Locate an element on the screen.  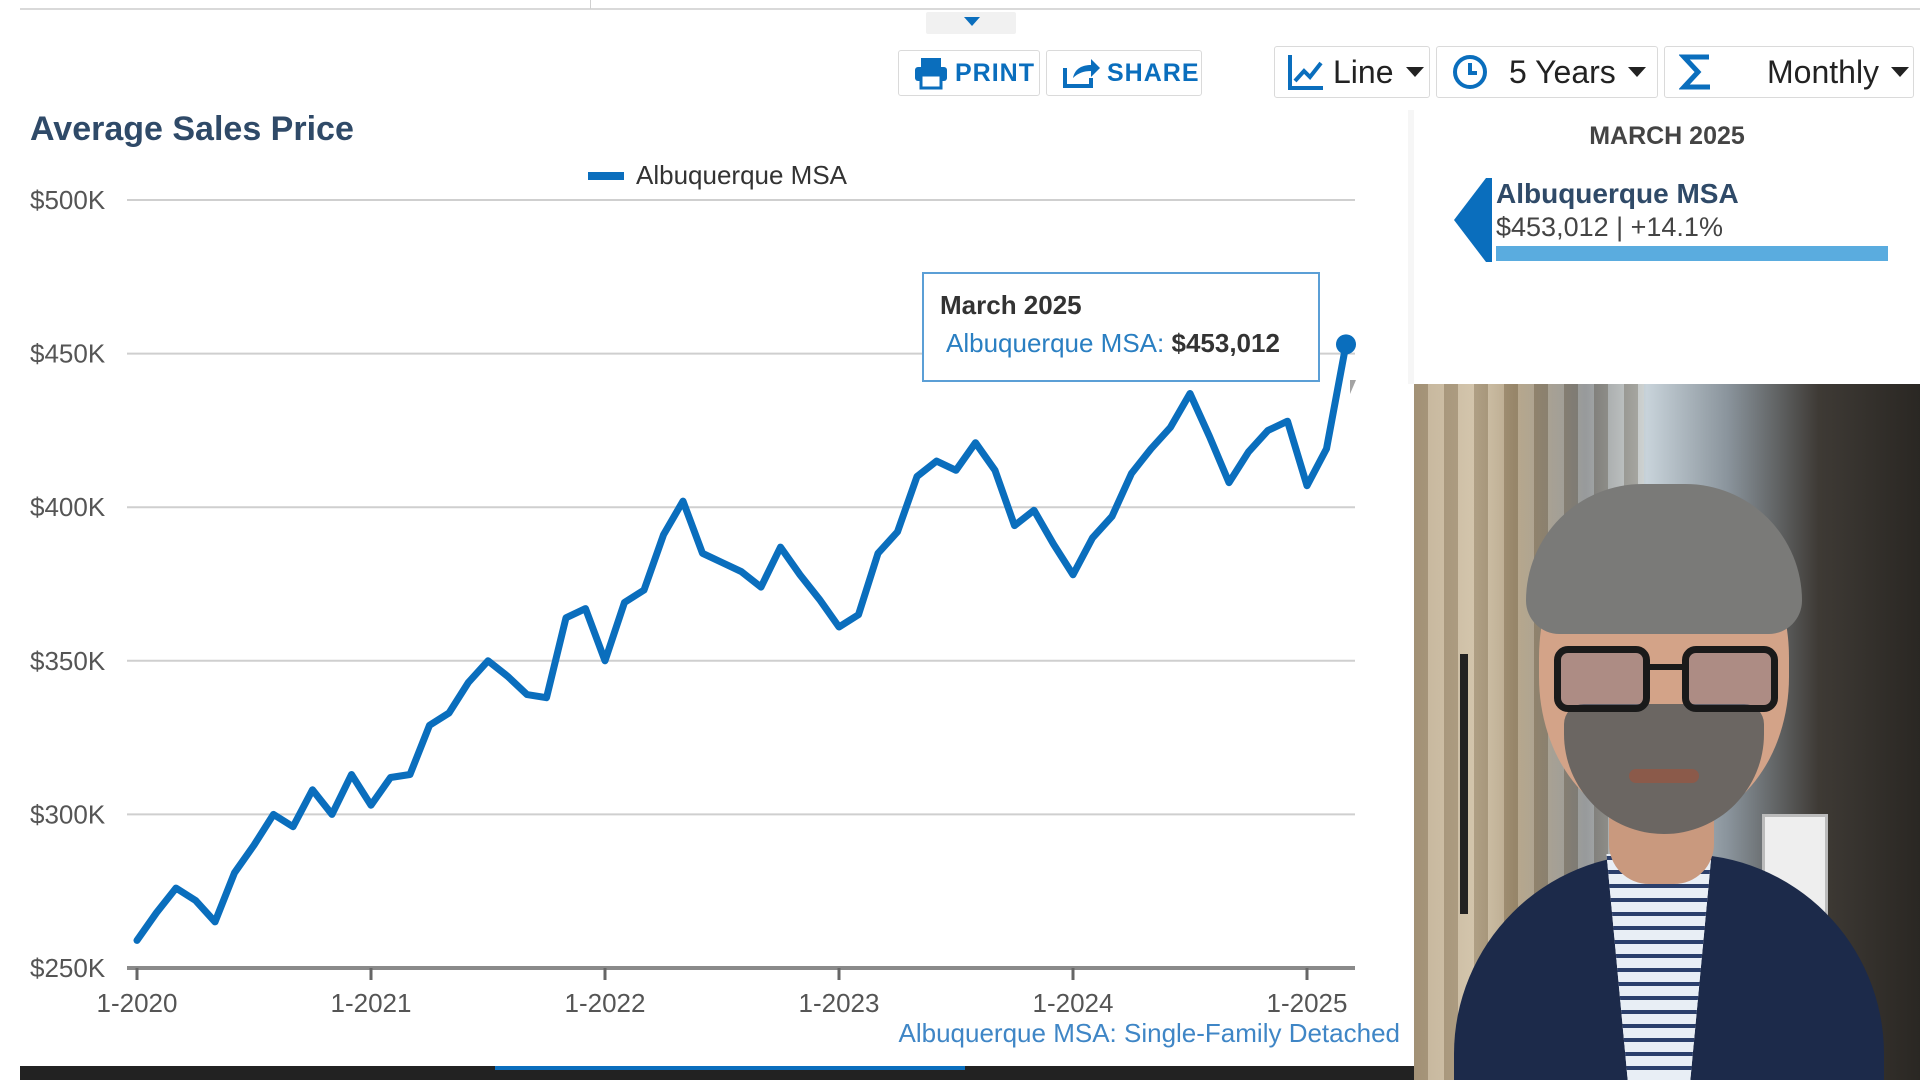
pointer-arrow-icon is located at coordinates (1470, 220).